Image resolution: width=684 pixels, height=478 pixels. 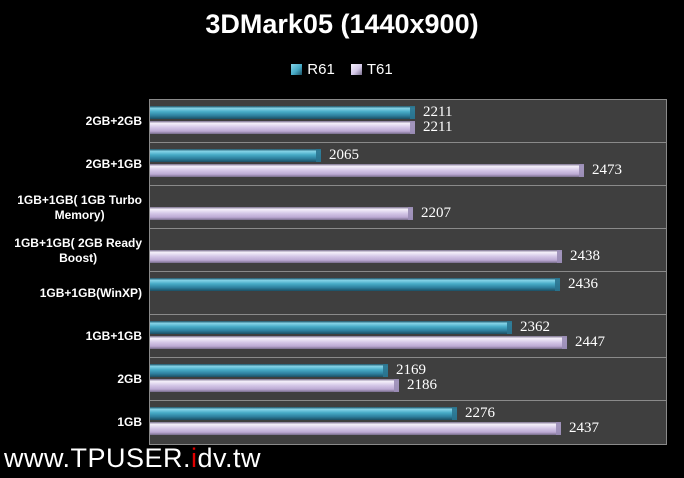 What do you see at coordinates (78, 250) in the screenshot?
I see `category-label-text: 1GB+1GB( 2GB Ready Boost)` at bounding box center [78, 250].